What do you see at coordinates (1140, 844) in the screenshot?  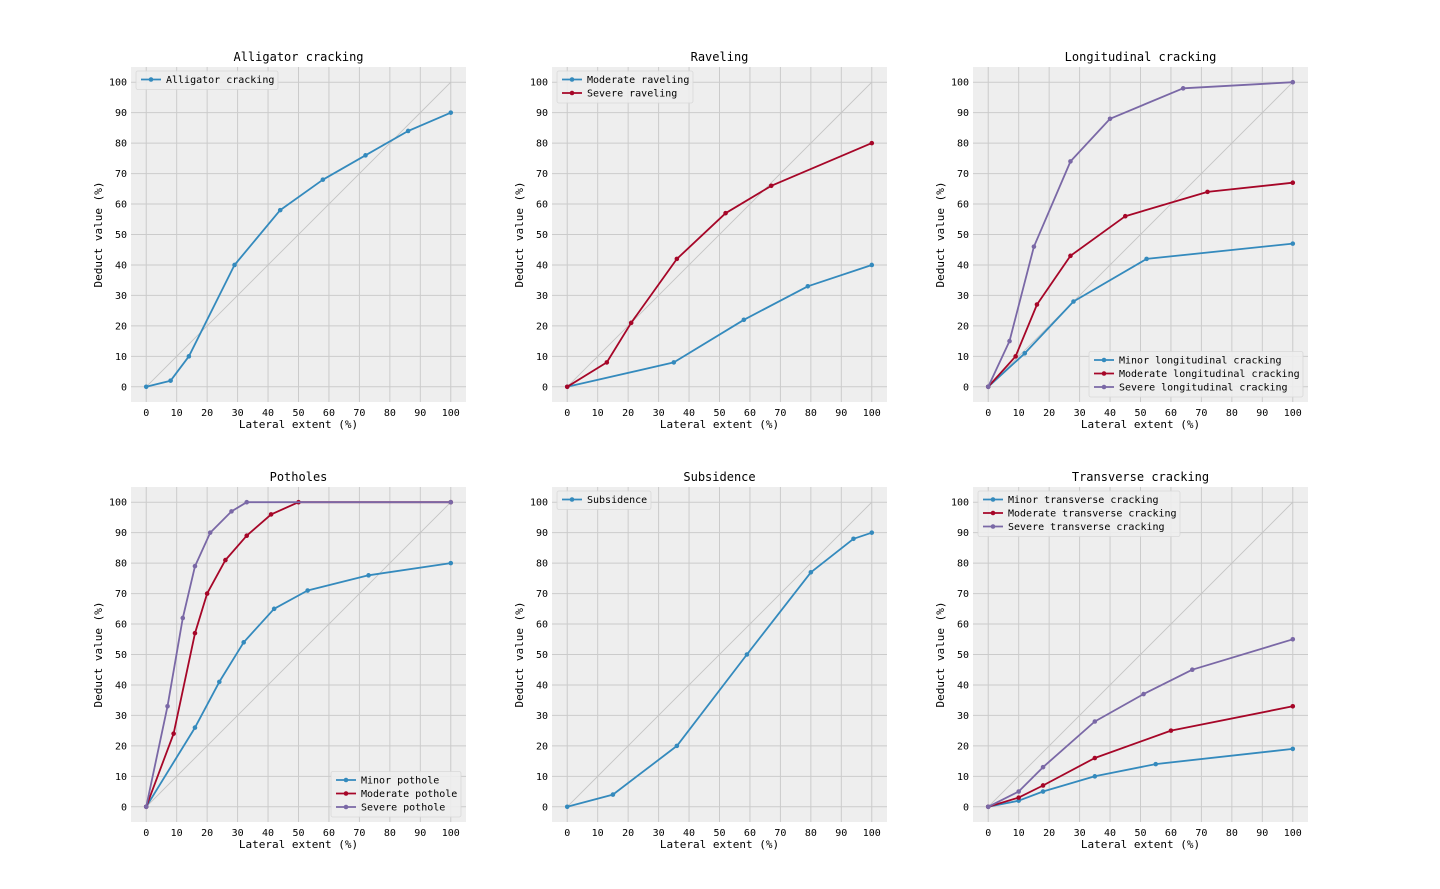 I see `x-axis-label: Lateral extent (%)` at bounding box center [1140, 844].